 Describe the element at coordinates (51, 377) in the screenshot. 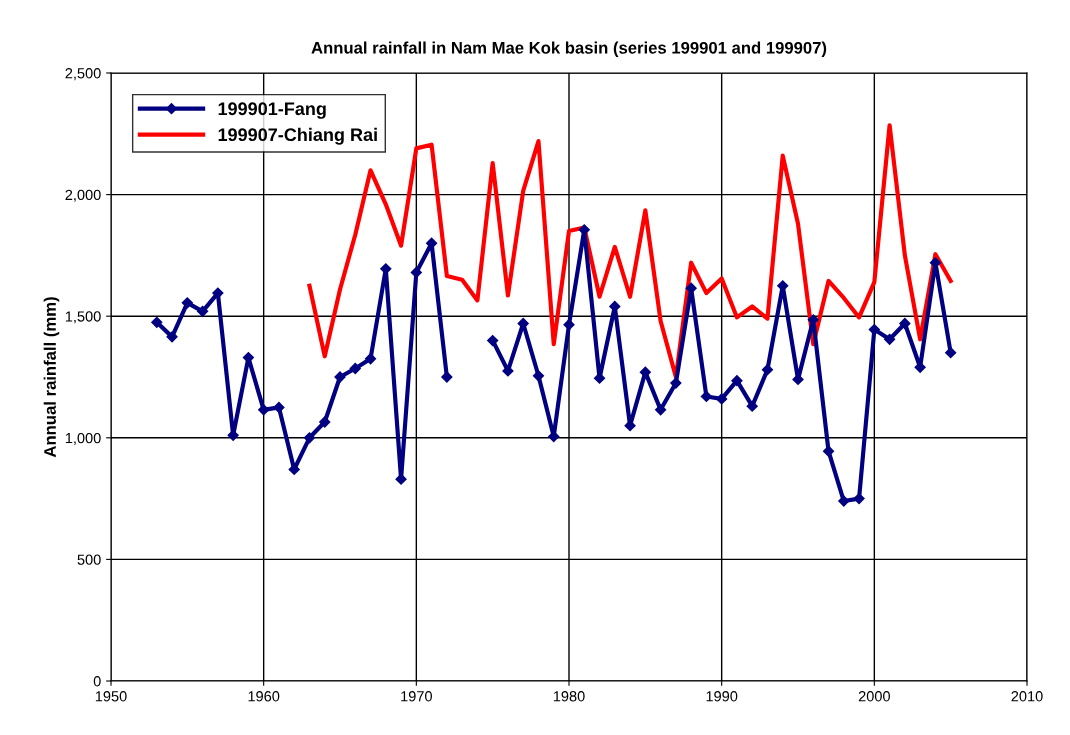

I see `y-axis-title: Annual rainfall (mm)` at that location.